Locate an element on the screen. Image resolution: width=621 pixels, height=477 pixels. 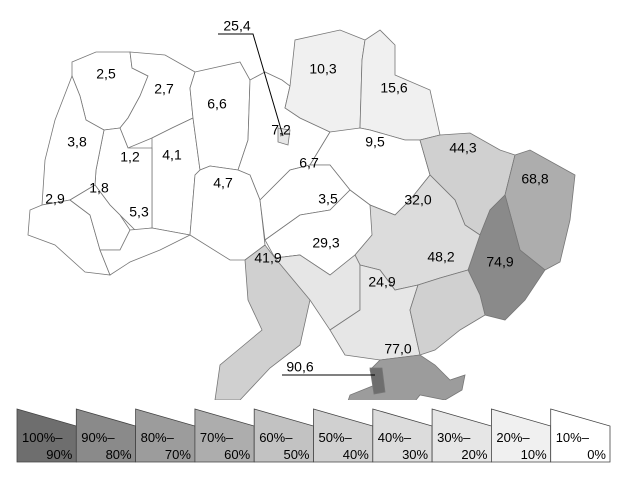
legend-item: 20%– 10% is located at coordinates (521, 435).